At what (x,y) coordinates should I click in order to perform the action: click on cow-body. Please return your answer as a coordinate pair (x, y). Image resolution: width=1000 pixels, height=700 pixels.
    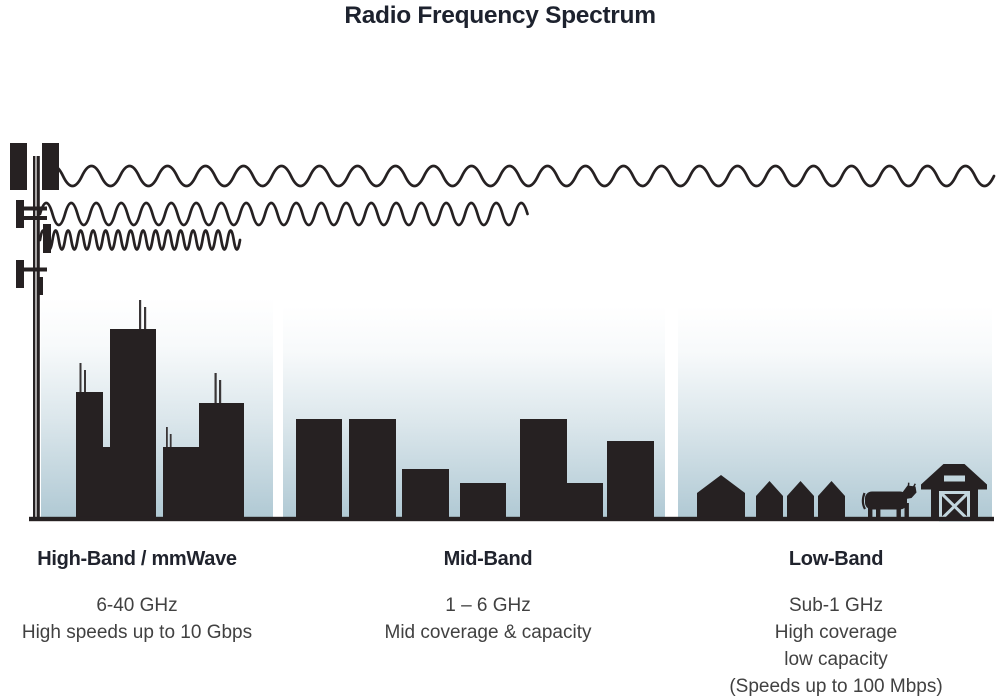
    Looking at the image, I should click on (886, 500).